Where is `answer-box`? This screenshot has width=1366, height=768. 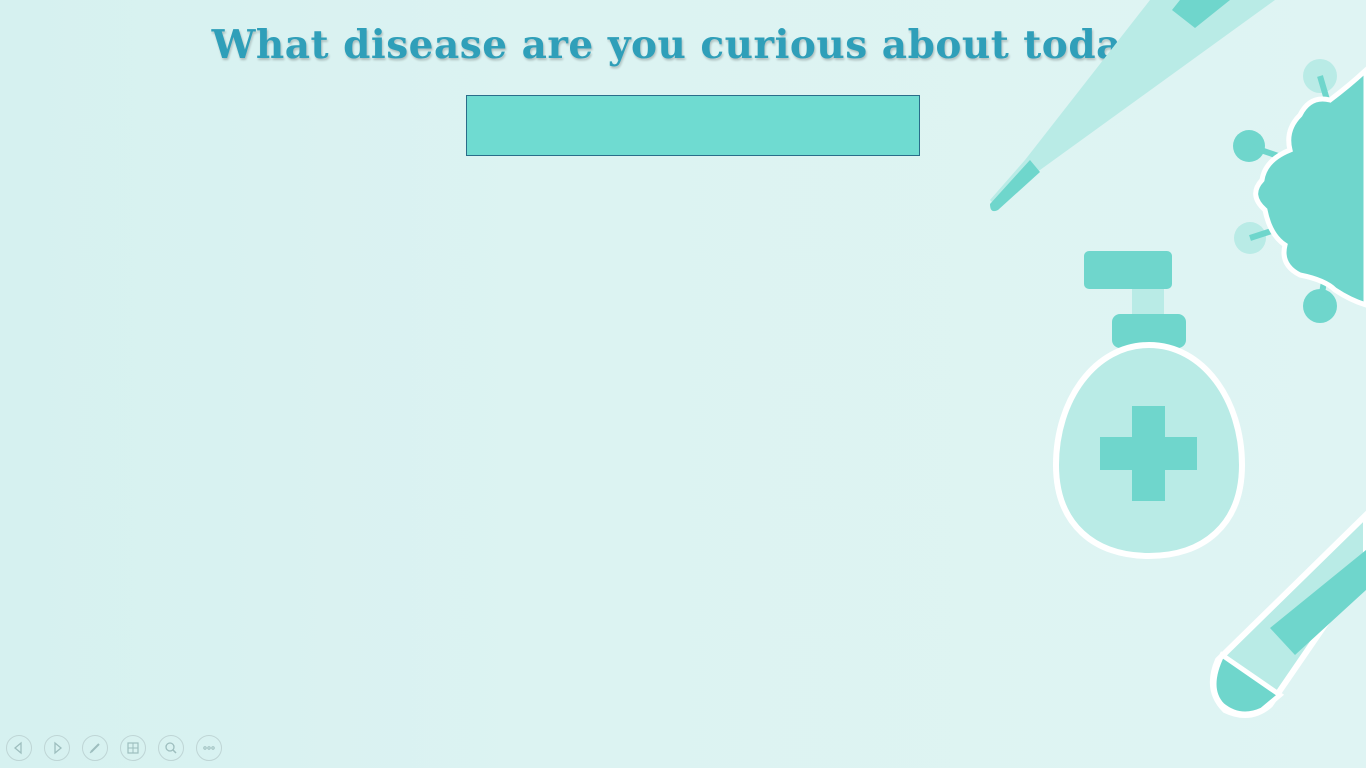 answer-box is located at coordinates (693, 125).